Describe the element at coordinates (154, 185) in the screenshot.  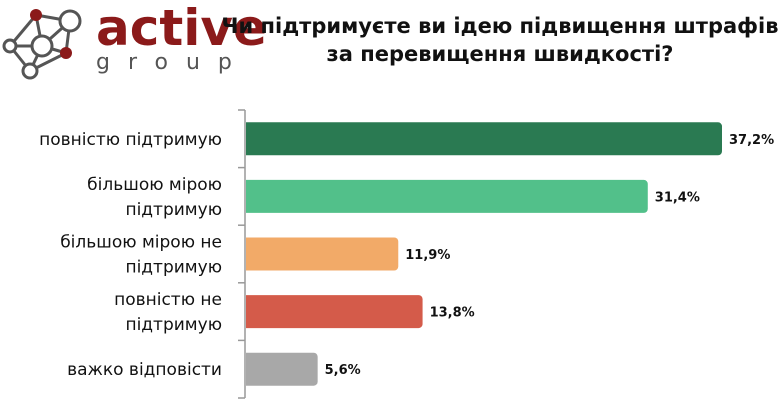
I see `category-label: більшою мірою` at that location.